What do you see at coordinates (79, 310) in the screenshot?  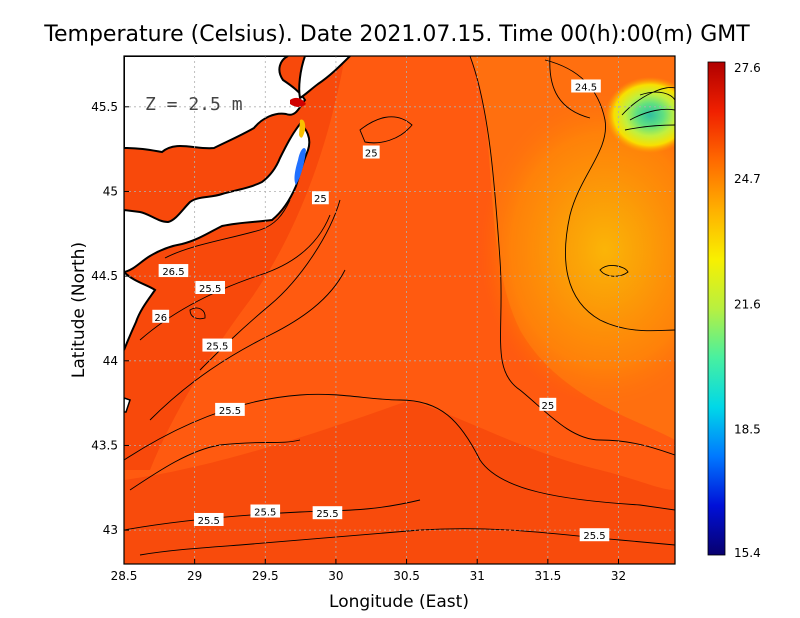 I see `y-axis-title: Latitude (North)` at bounding box center [79, 310].